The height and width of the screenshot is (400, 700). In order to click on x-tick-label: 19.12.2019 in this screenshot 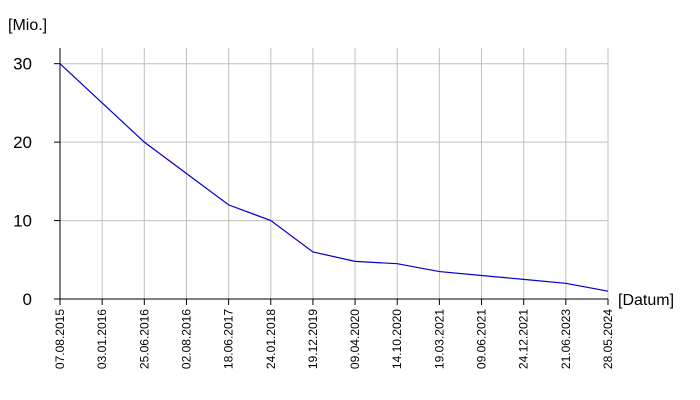, I will do `click(313, 339)`.